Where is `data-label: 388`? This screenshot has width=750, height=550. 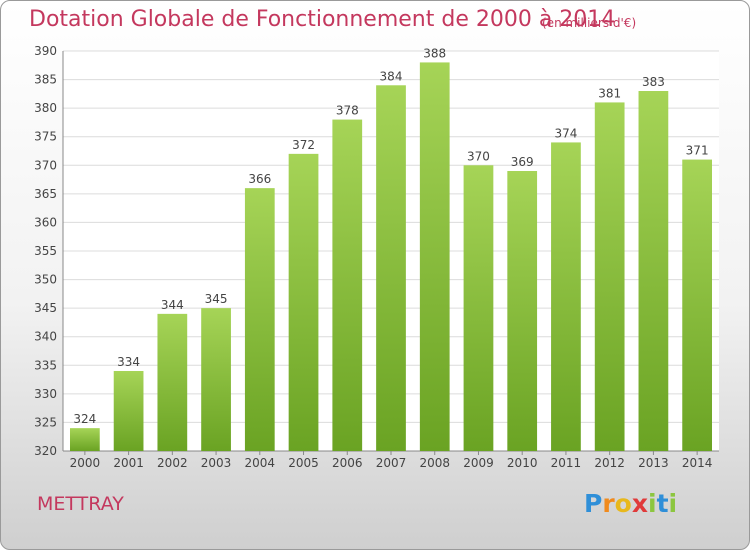 data-label: 388 is located at coordinates (434, 53).